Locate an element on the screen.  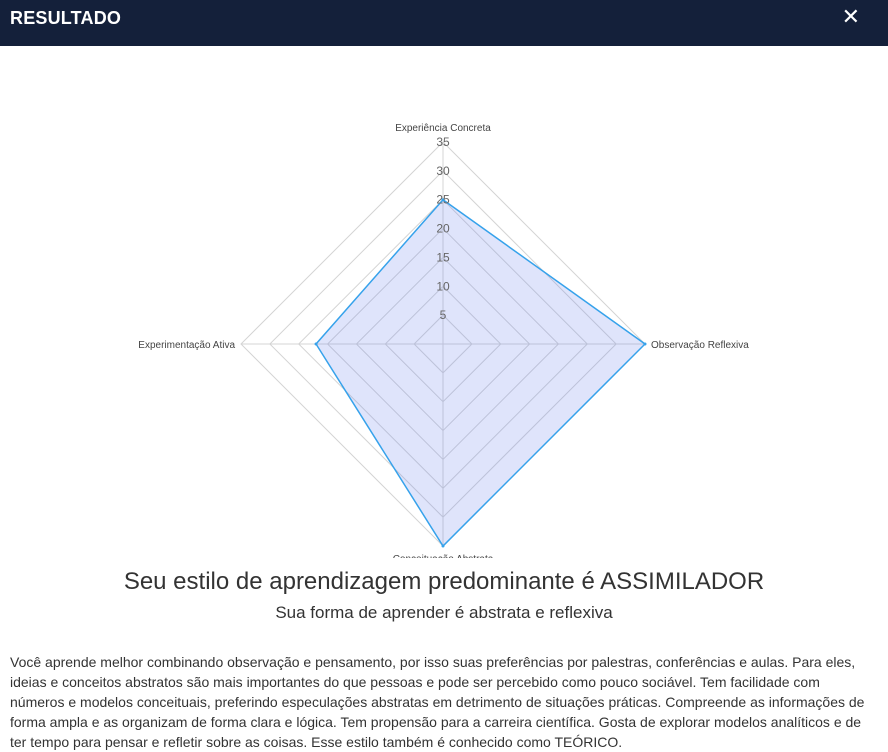
tick-label-30: 30 is located at coordinates (443, 171).